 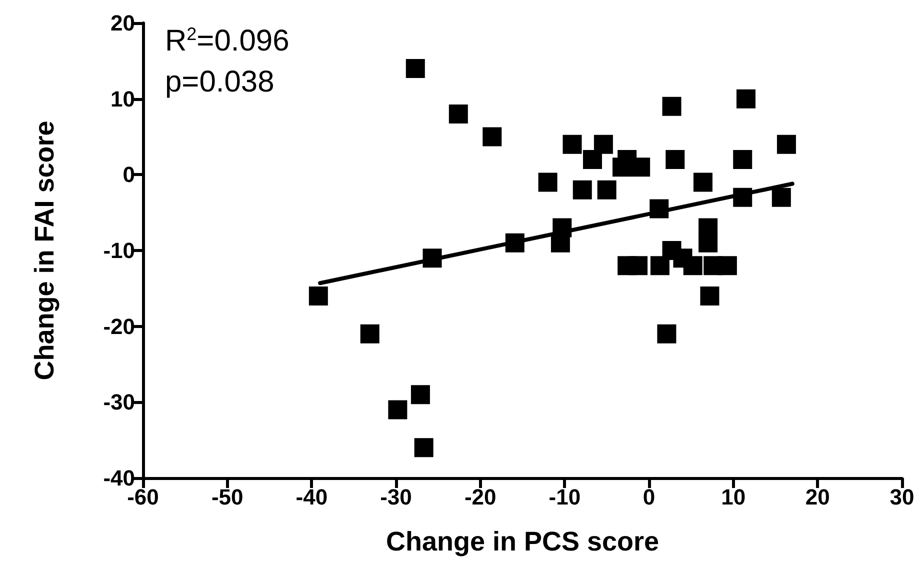 I want to click on y-tick-label: -20, so click(x=119, y=326).